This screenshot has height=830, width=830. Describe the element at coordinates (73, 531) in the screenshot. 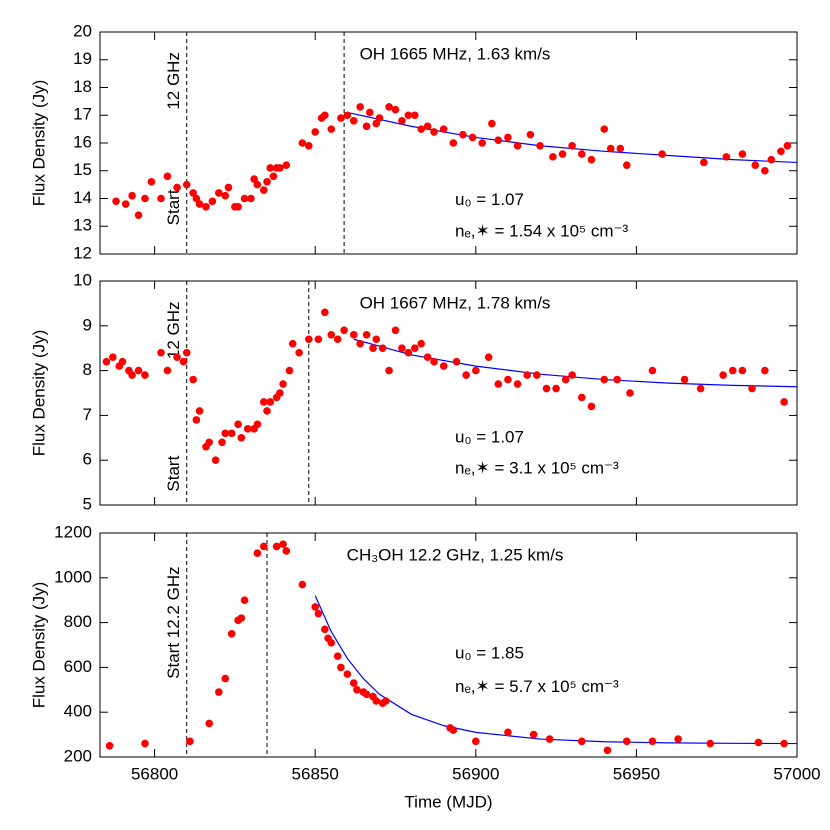

I see `y-tick-label: 1200` at that location.